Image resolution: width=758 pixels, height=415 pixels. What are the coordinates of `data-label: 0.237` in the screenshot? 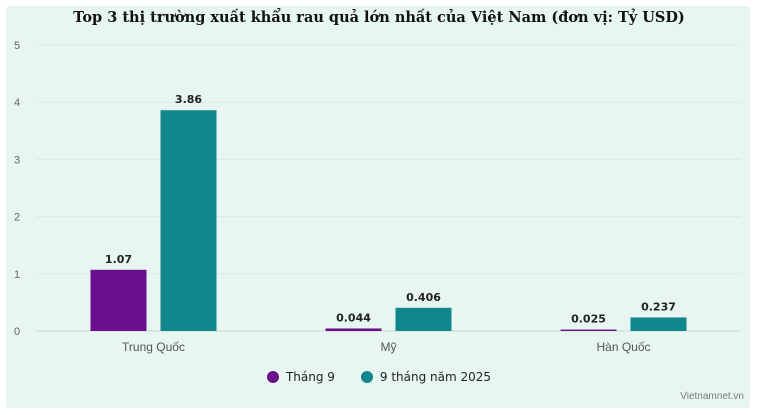 It's located at (658, 306).